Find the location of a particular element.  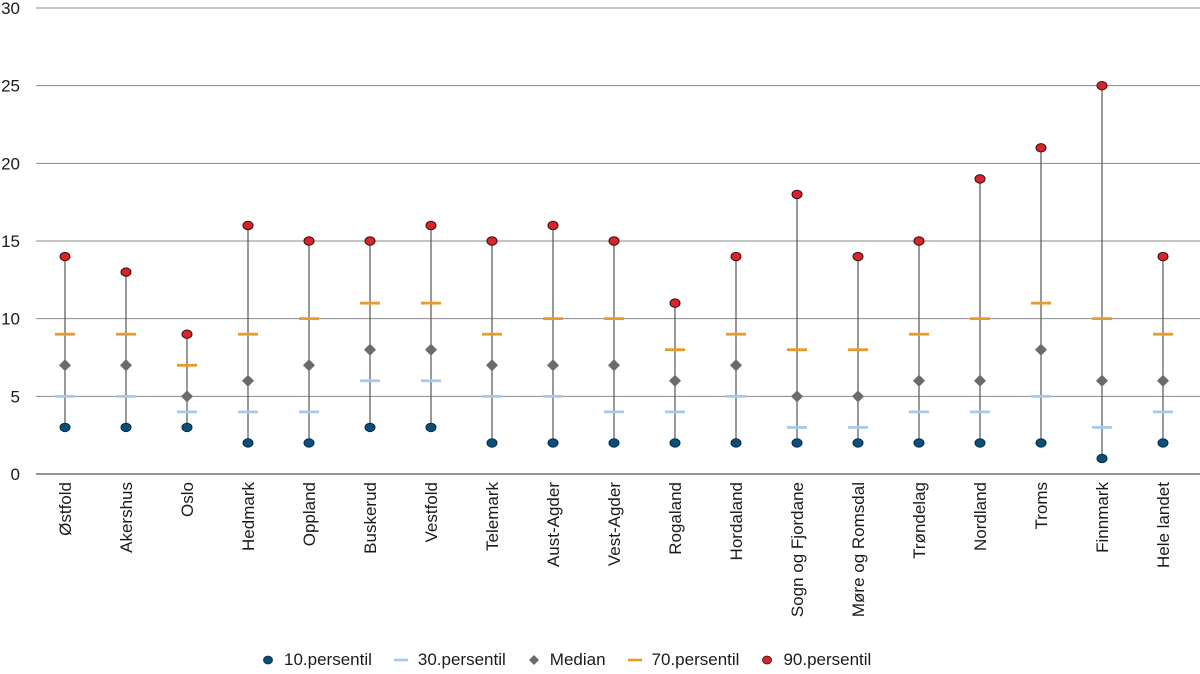

y-tick-label: 20 is located at coordinates (10, 163).